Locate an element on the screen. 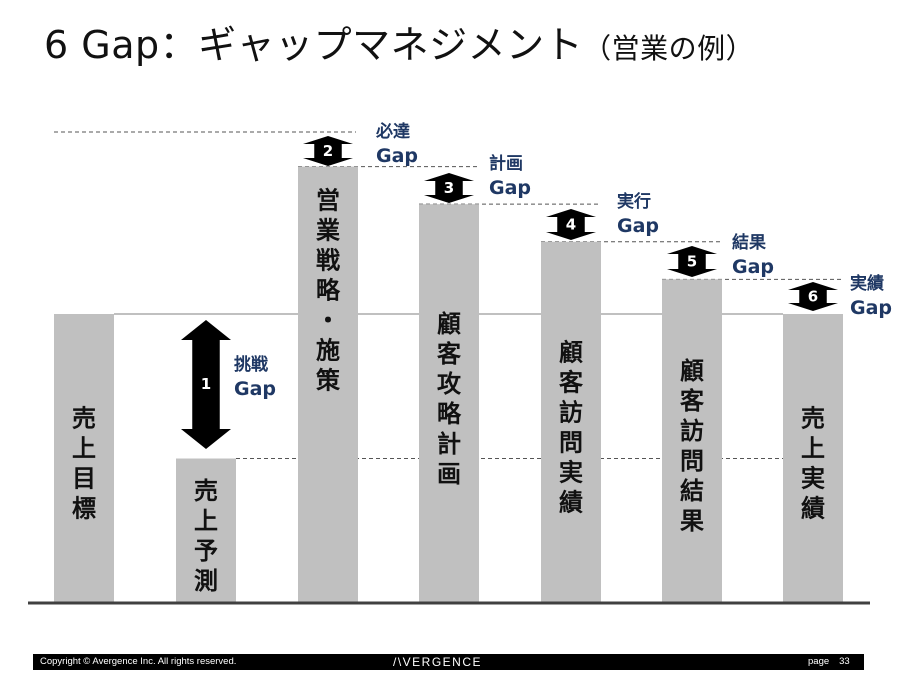 The width and height of the screenshot is (902, 679). footer-page: page 33 is located at coordinates (829, 661).